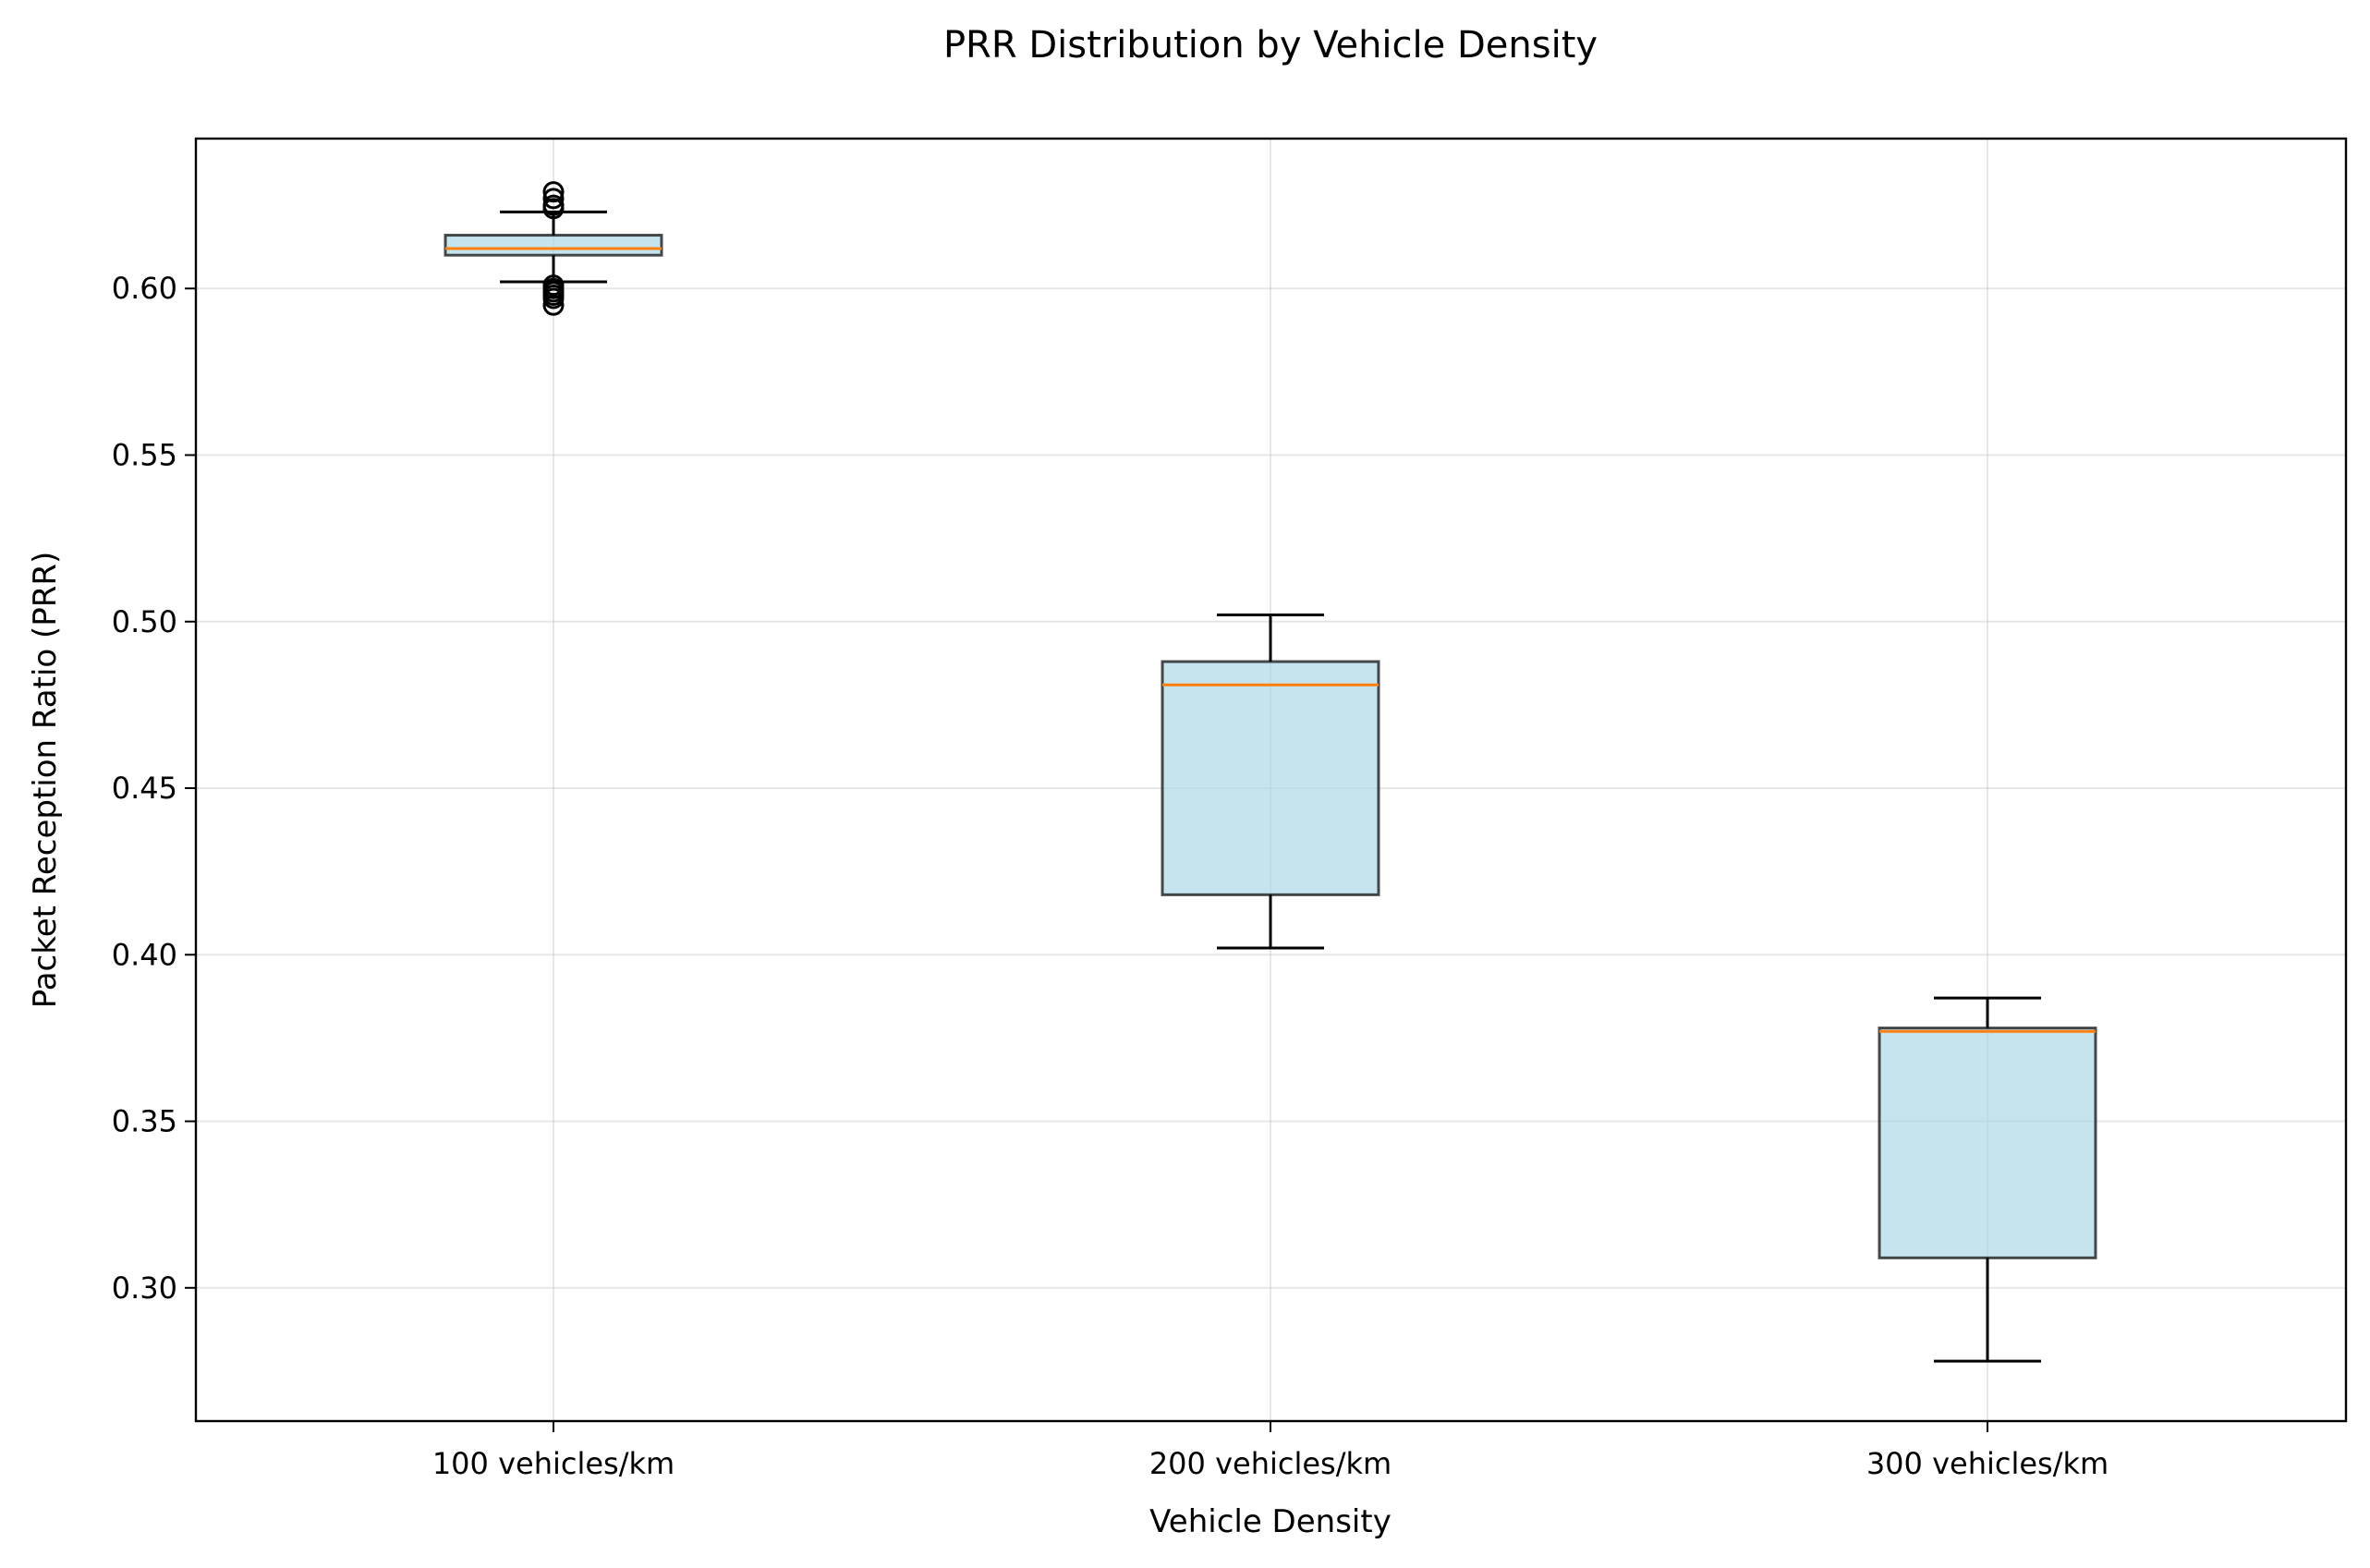  I want to click on y-tick-label: 0.60, so click(144, 288).